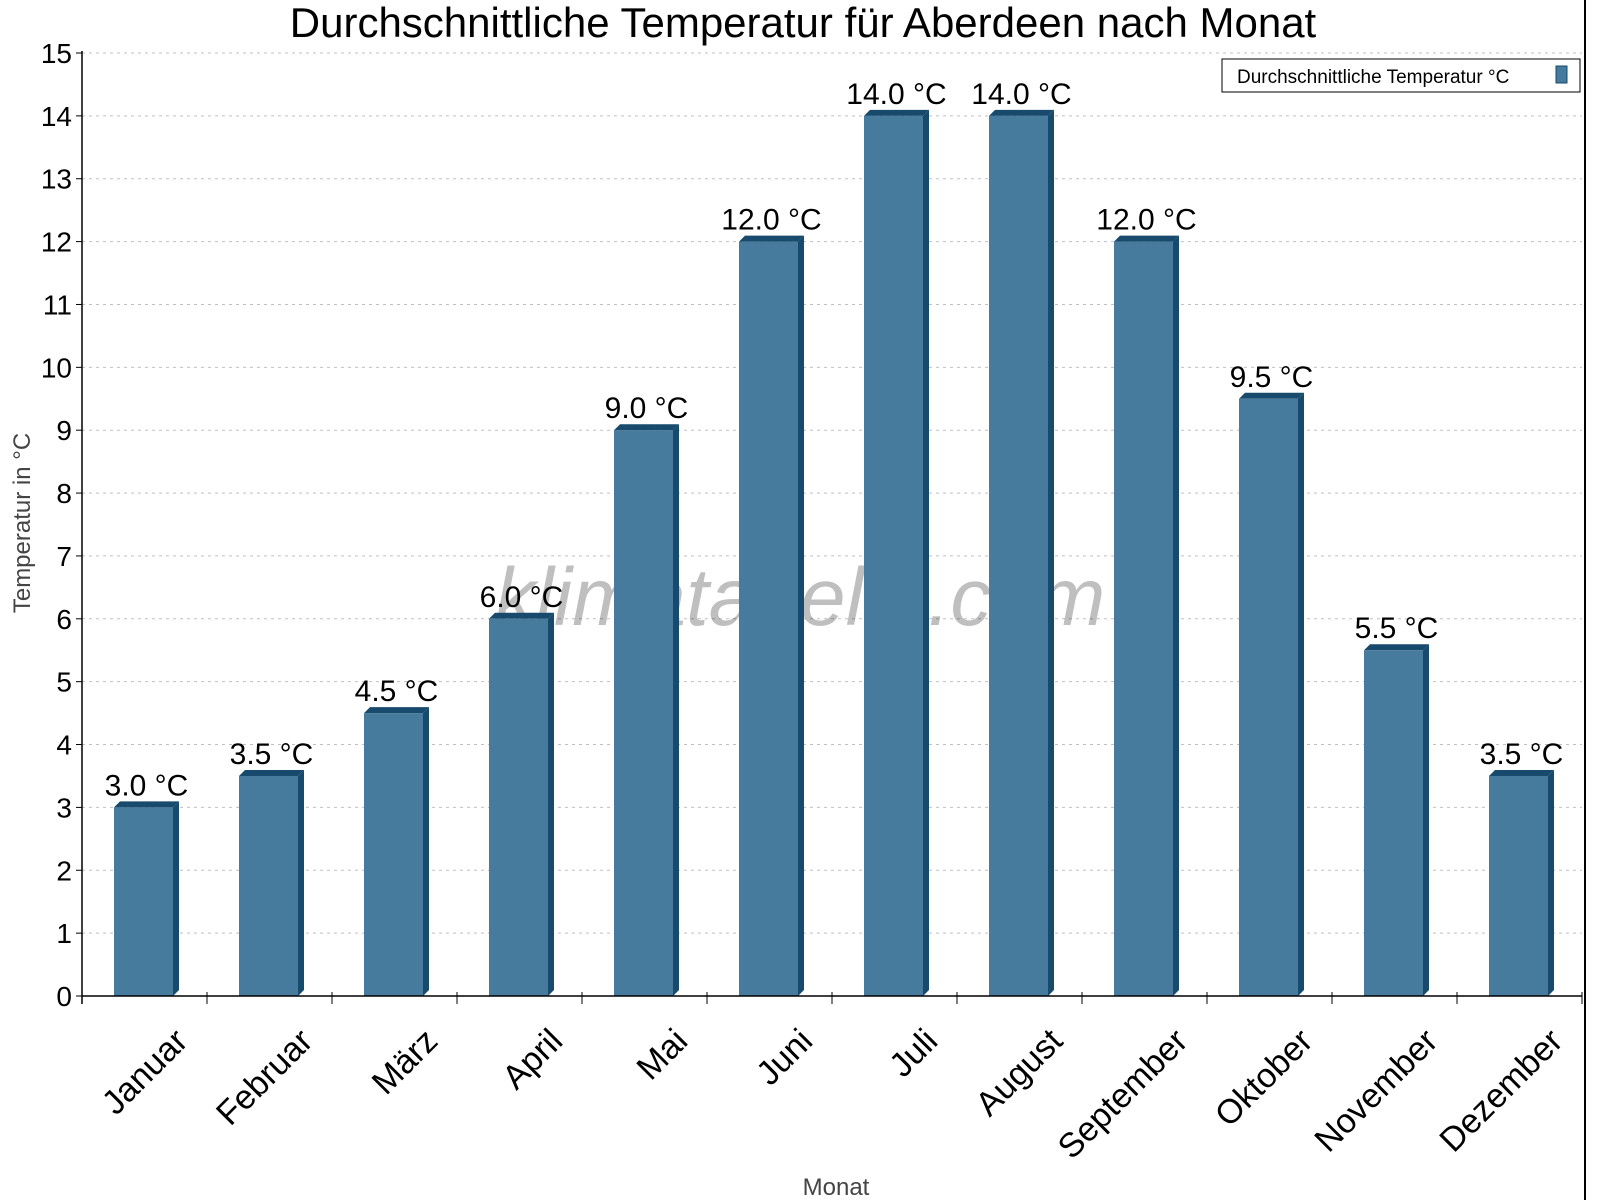  I want to click on y-tick-label: 1, so click(64, 933).